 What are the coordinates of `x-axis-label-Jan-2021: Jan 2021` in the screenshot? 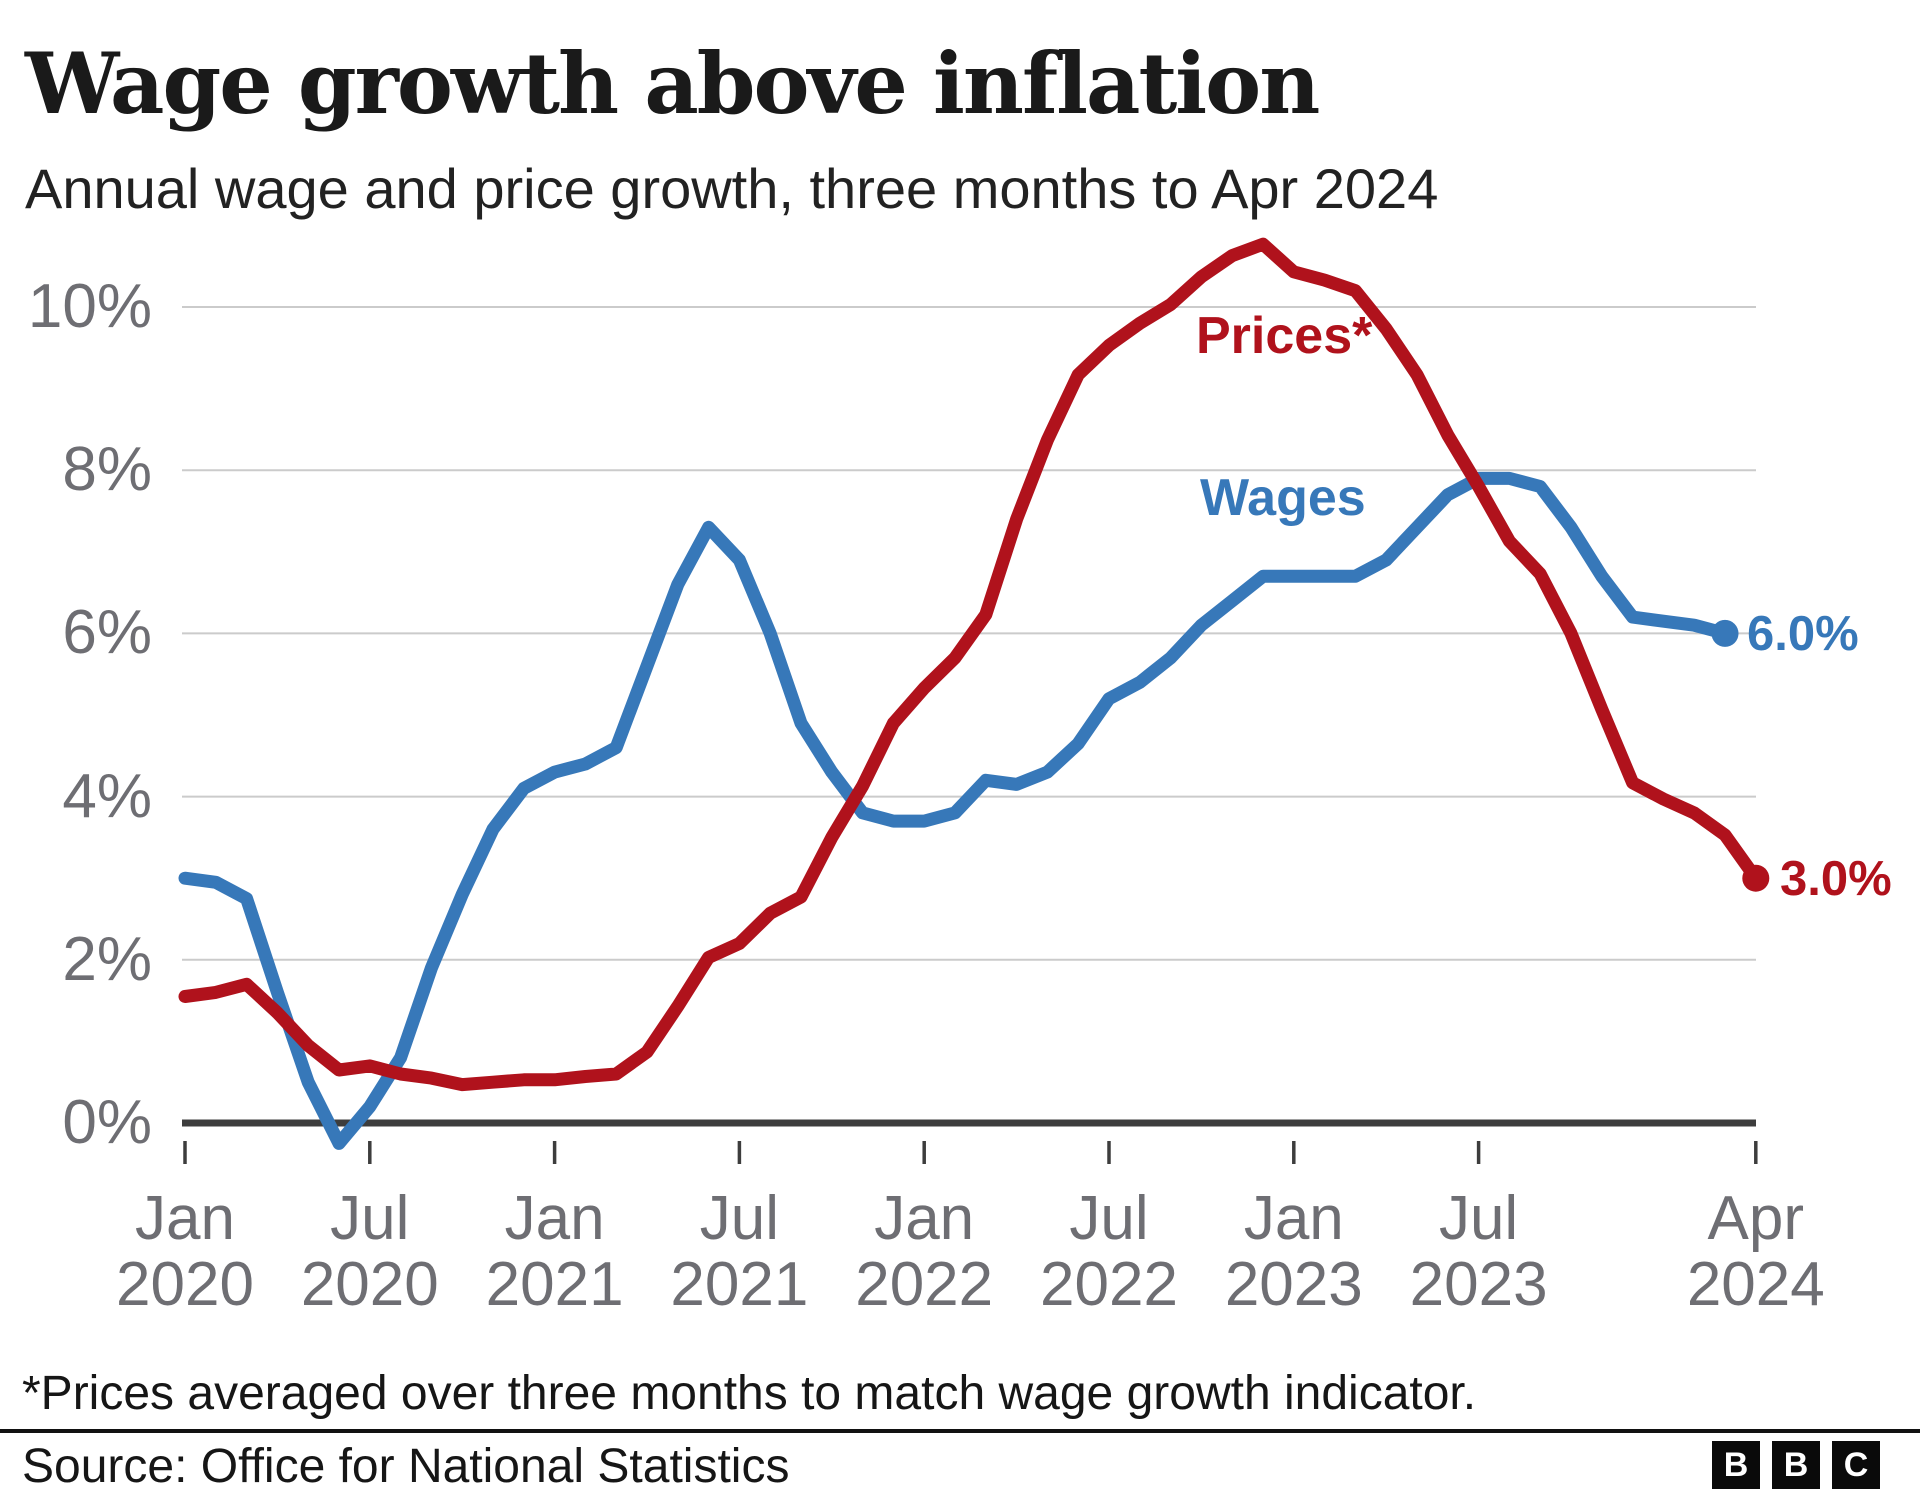 It's located at (555, 1252).